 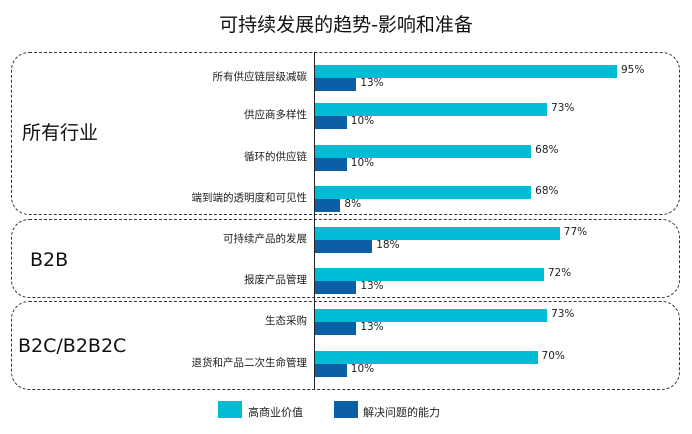 What do you see at coordinates (314, 221) in the screenshot?
I see `category-axis-line` at bounding box center [314, 221].